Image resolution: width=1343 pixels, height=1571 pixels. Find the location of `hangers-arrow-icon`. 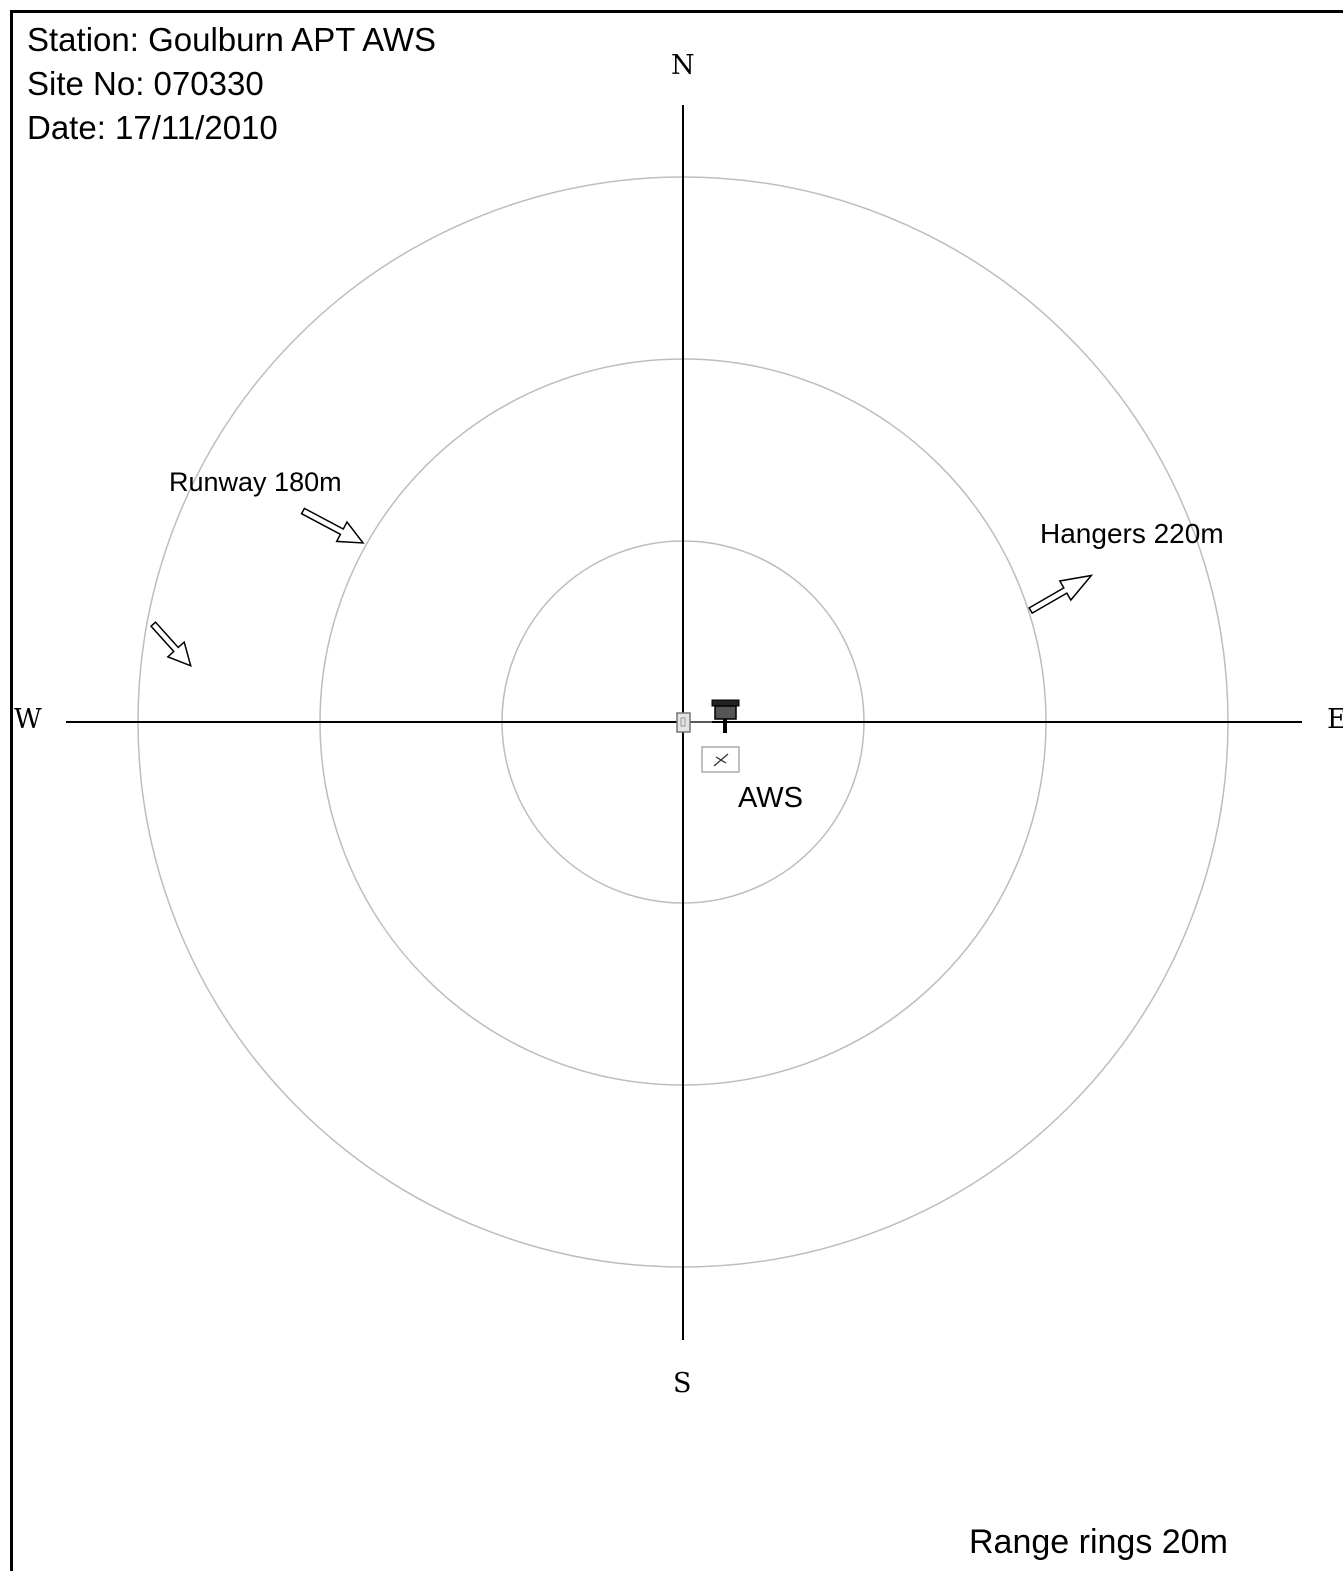

hangers-arrow-icon is located at coordinates (1061, 594).